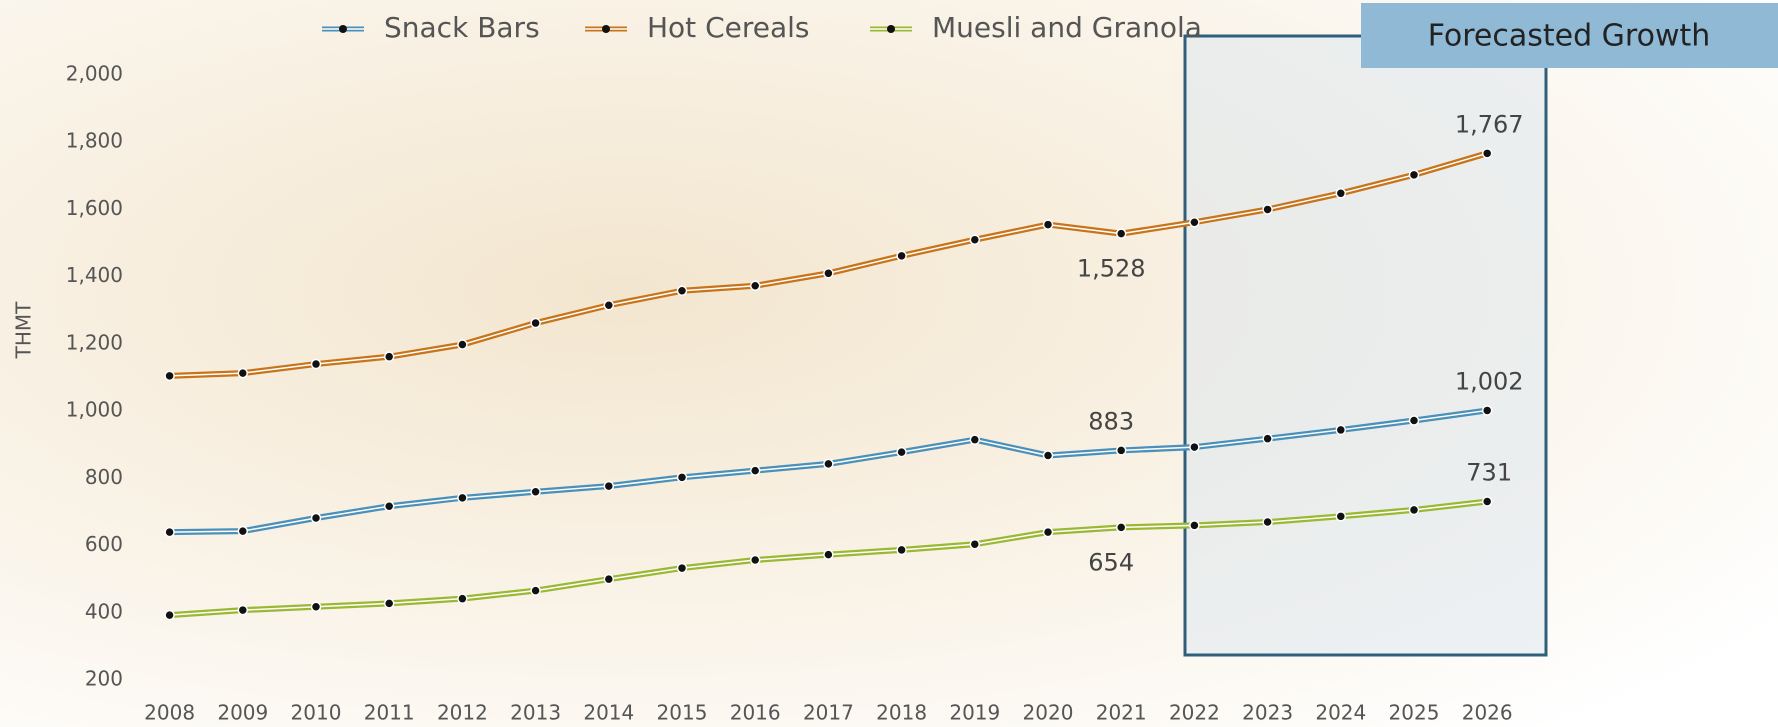  I want to click on data-label: 731, so click(1489, 473).